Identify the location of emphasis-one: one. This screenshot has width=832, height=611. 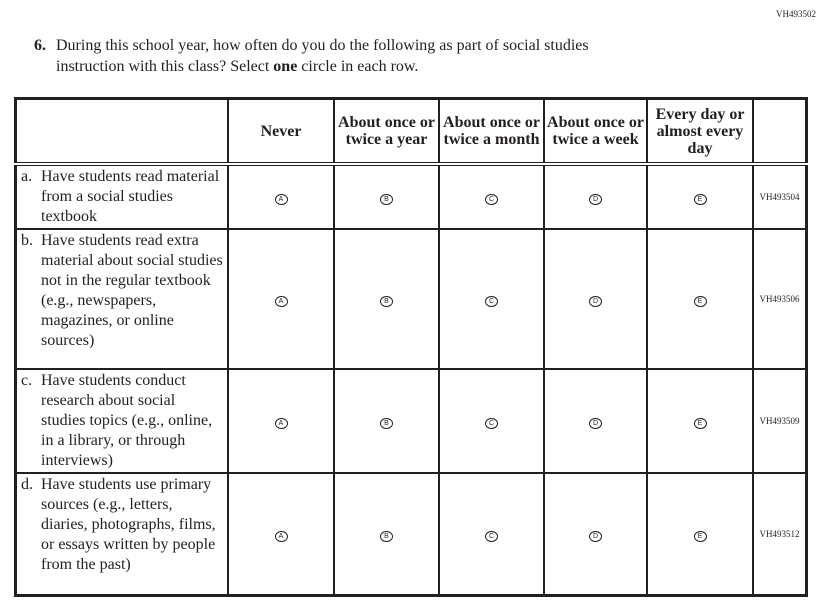
(285, 66).